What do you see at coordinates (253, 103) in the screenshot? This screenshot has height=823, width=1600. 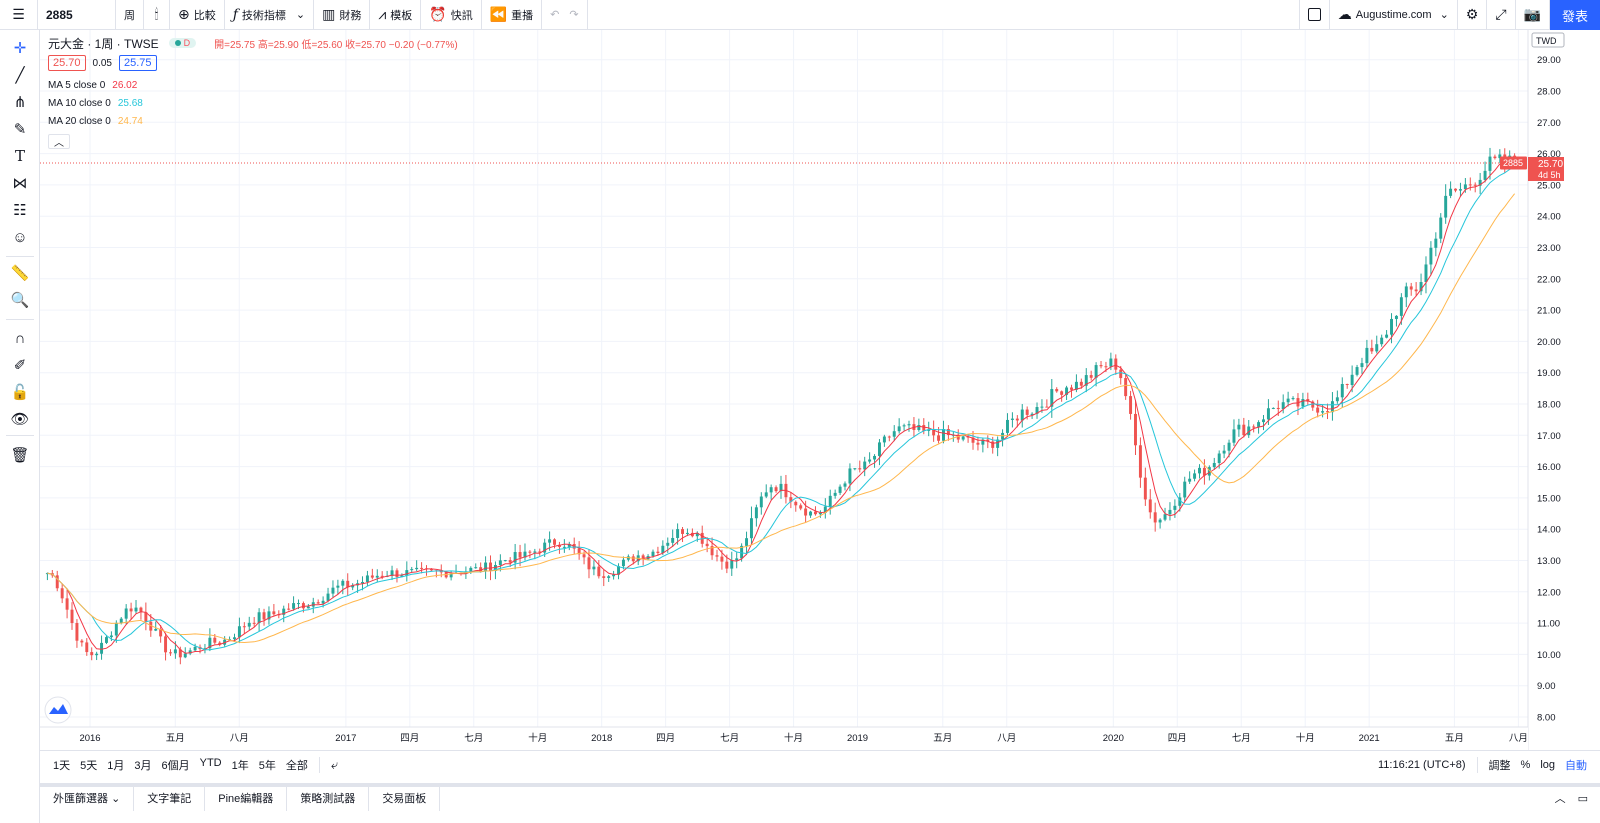 I see `ma10-legend: MA 10 close 0 25.68` at bounding box center [253, 103].